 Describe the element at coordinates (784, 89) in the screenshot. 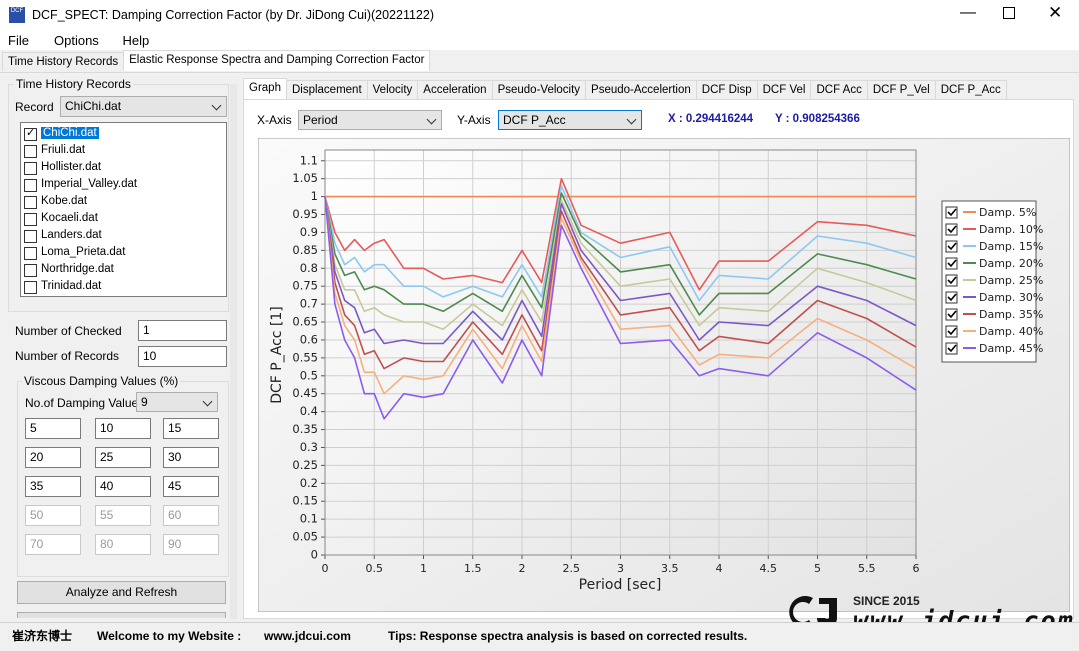

I see `graph-tab: DCF Vel` at that location.